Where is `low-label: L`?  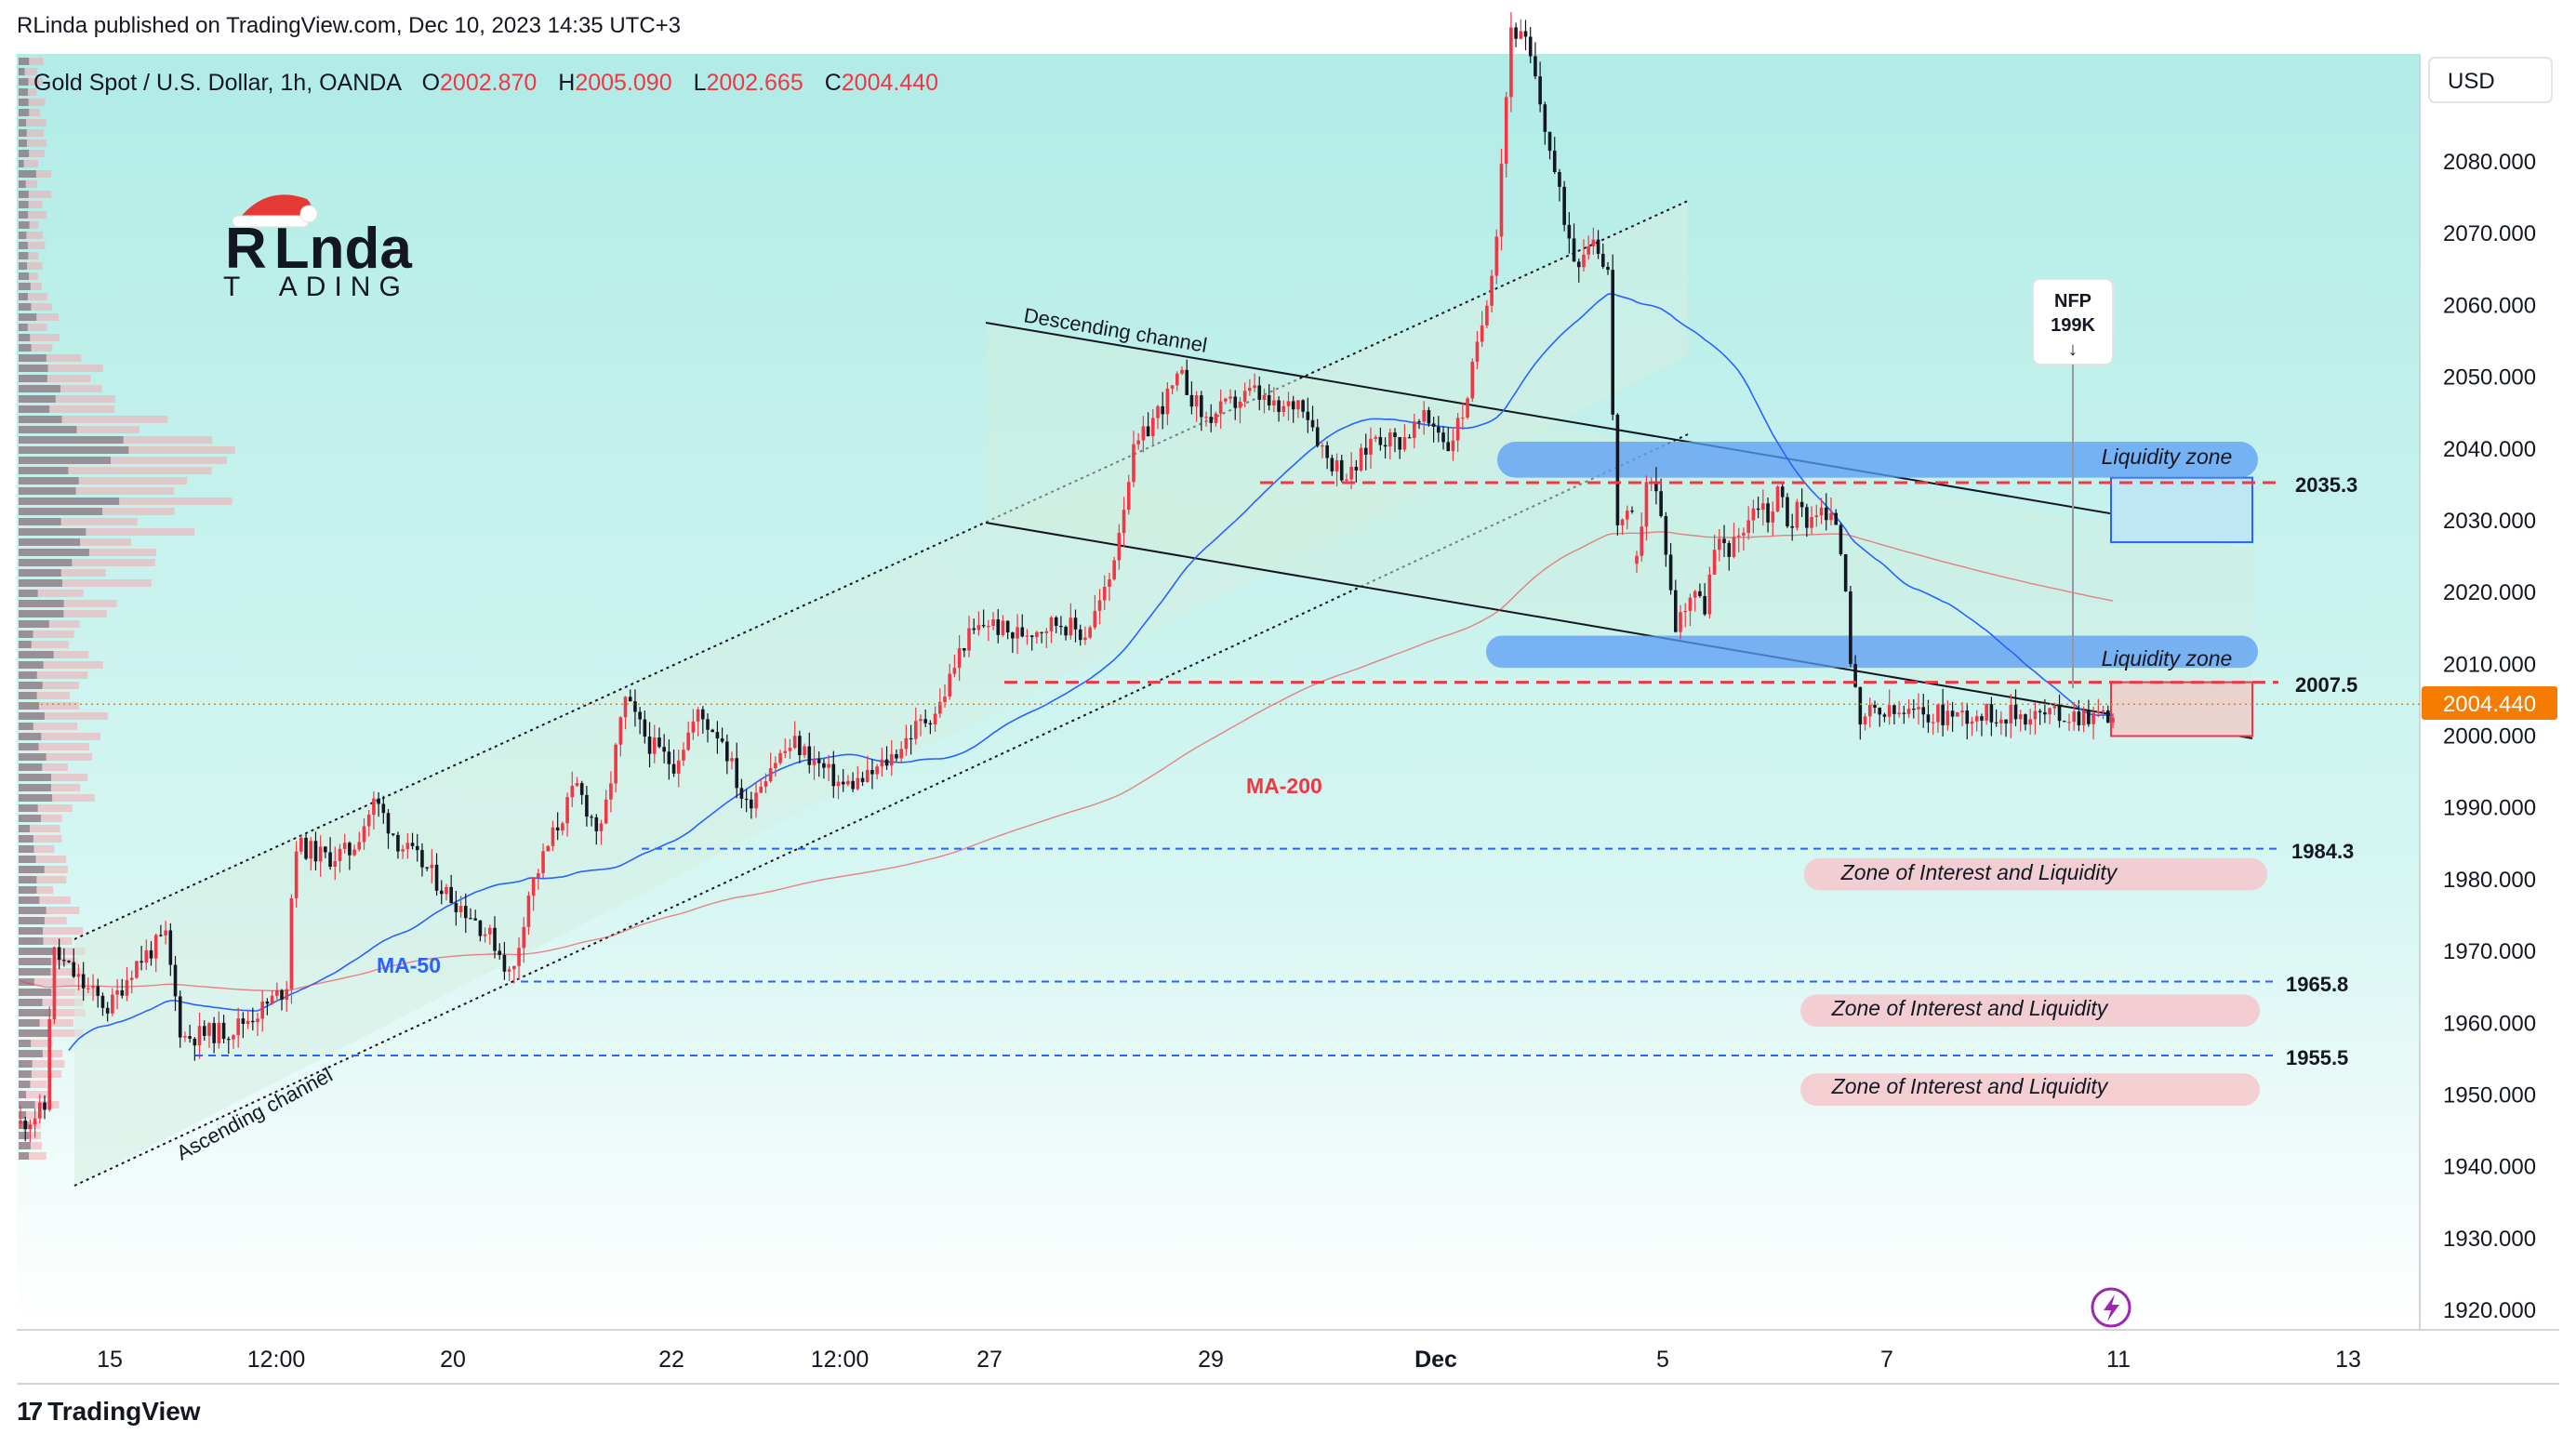 low-label: L is located at coordinates (700, 83).